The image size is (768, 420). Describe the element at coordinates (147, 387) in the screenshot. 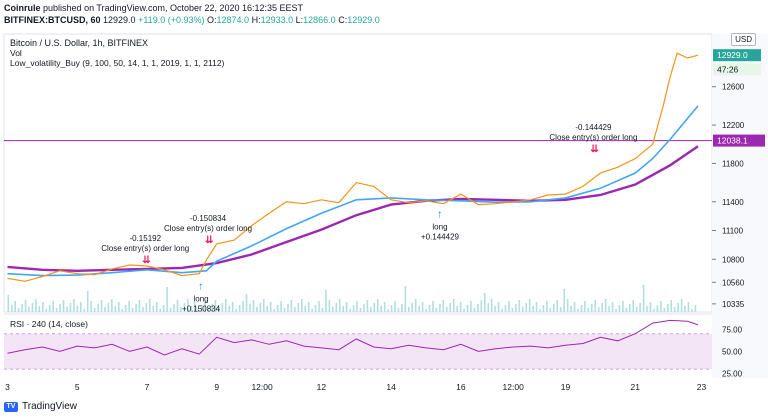

I see `x-tick-label: 7` at that location.